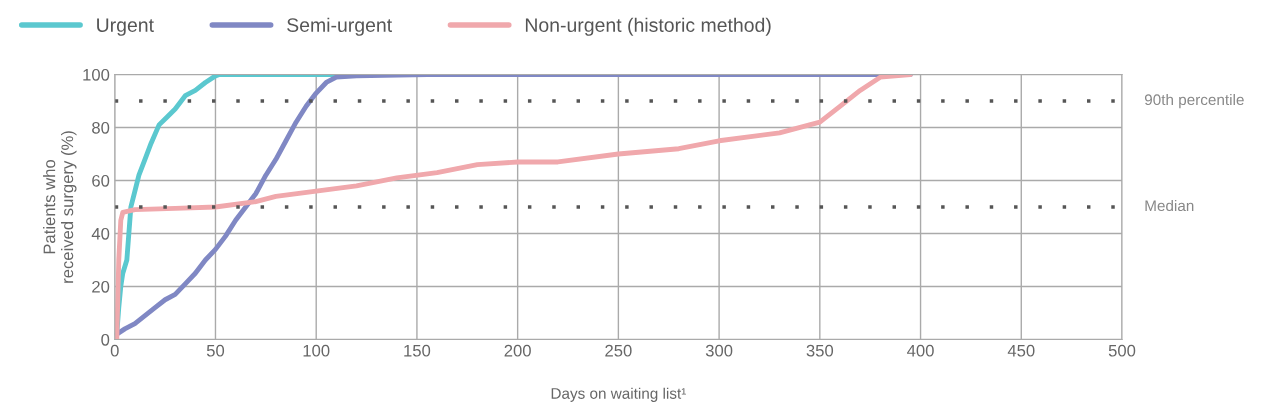  I want to click on x-tick-label: 0, so click(114, 350).